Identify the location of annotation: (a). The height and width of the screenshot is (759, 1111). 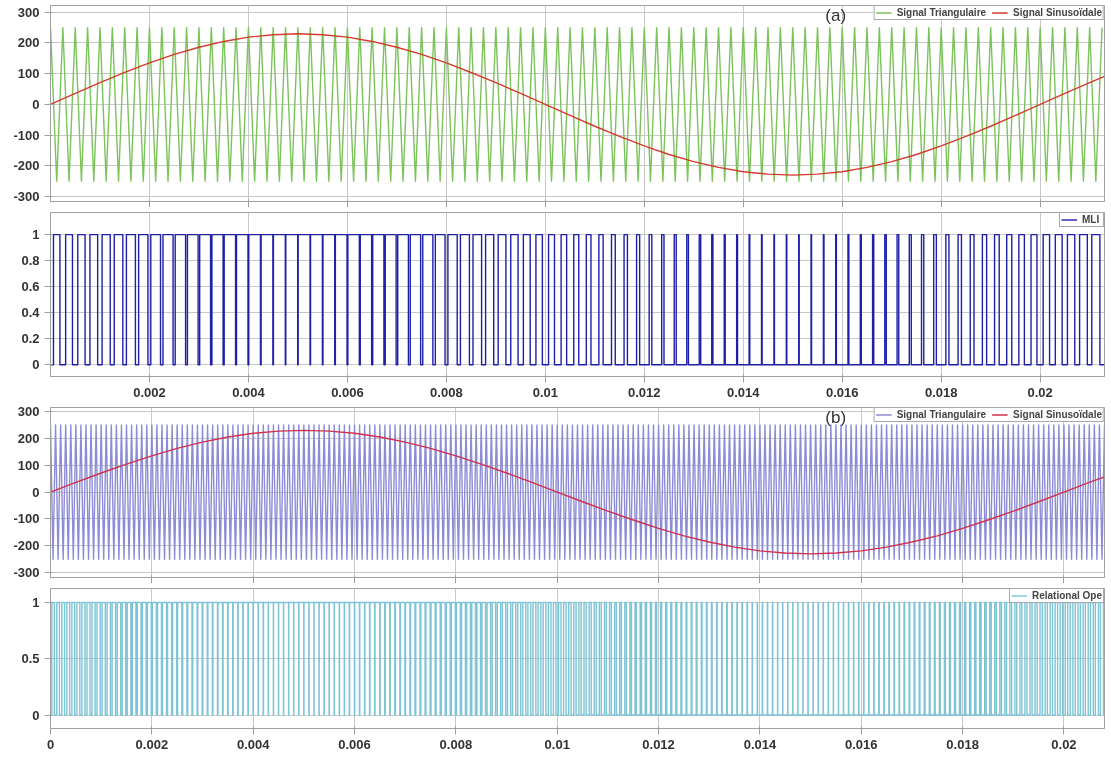
(836, 15).